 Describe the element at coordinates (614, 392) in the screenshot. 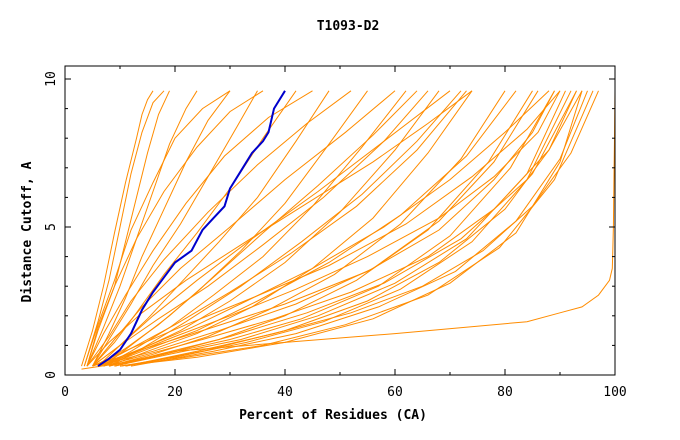

I see `x-tick-label: 100` at that location.